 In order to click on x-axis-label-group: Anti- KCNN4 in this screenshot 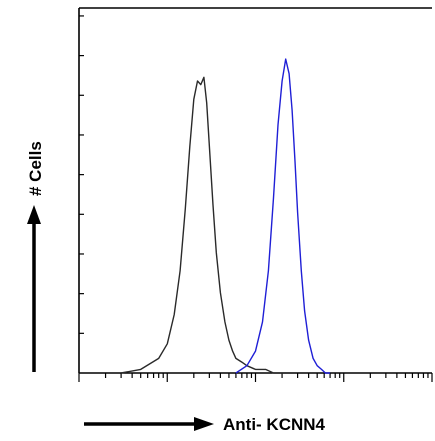, I will do `click(205, 424)`.